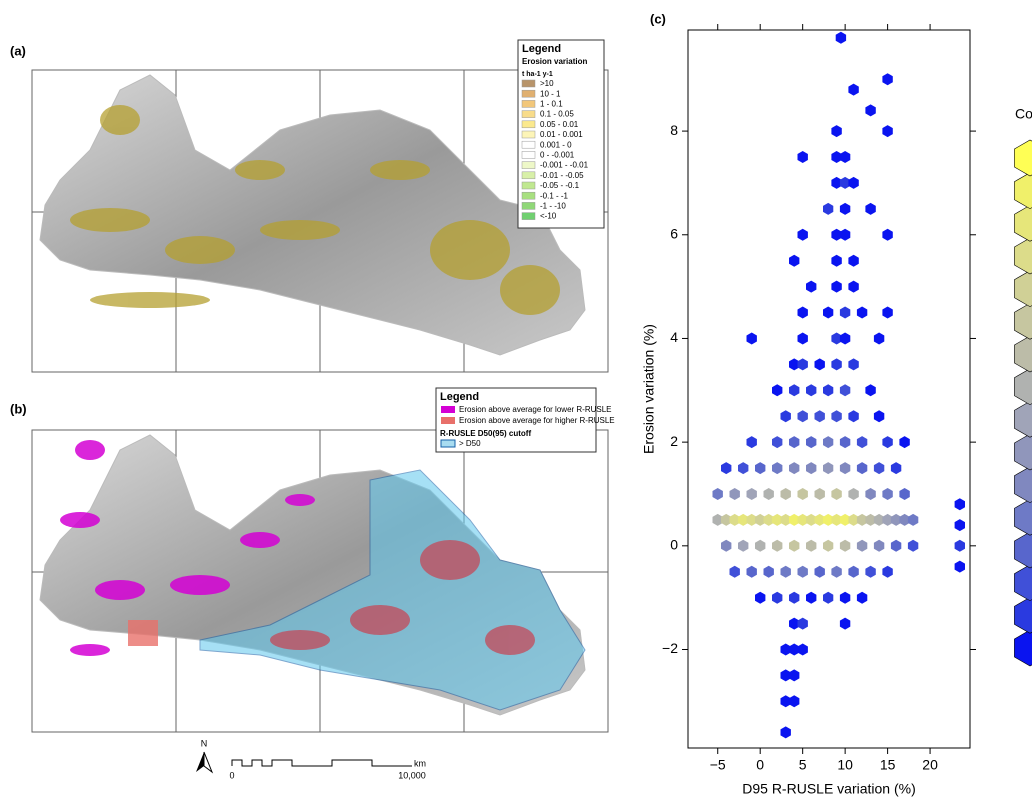  What do you see at coordinates (311, 759) in the screenshot?
I see `scale-bar: N 0 10,000 km` at bounding box center [311, 759].